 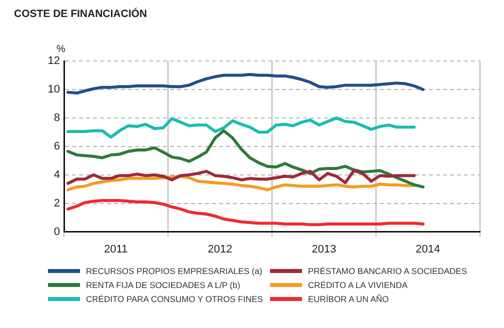 I want to click on legend-label: CRÉDITO PARA CONSUMO Y OTROS FINES, so click(x=174, y=299).